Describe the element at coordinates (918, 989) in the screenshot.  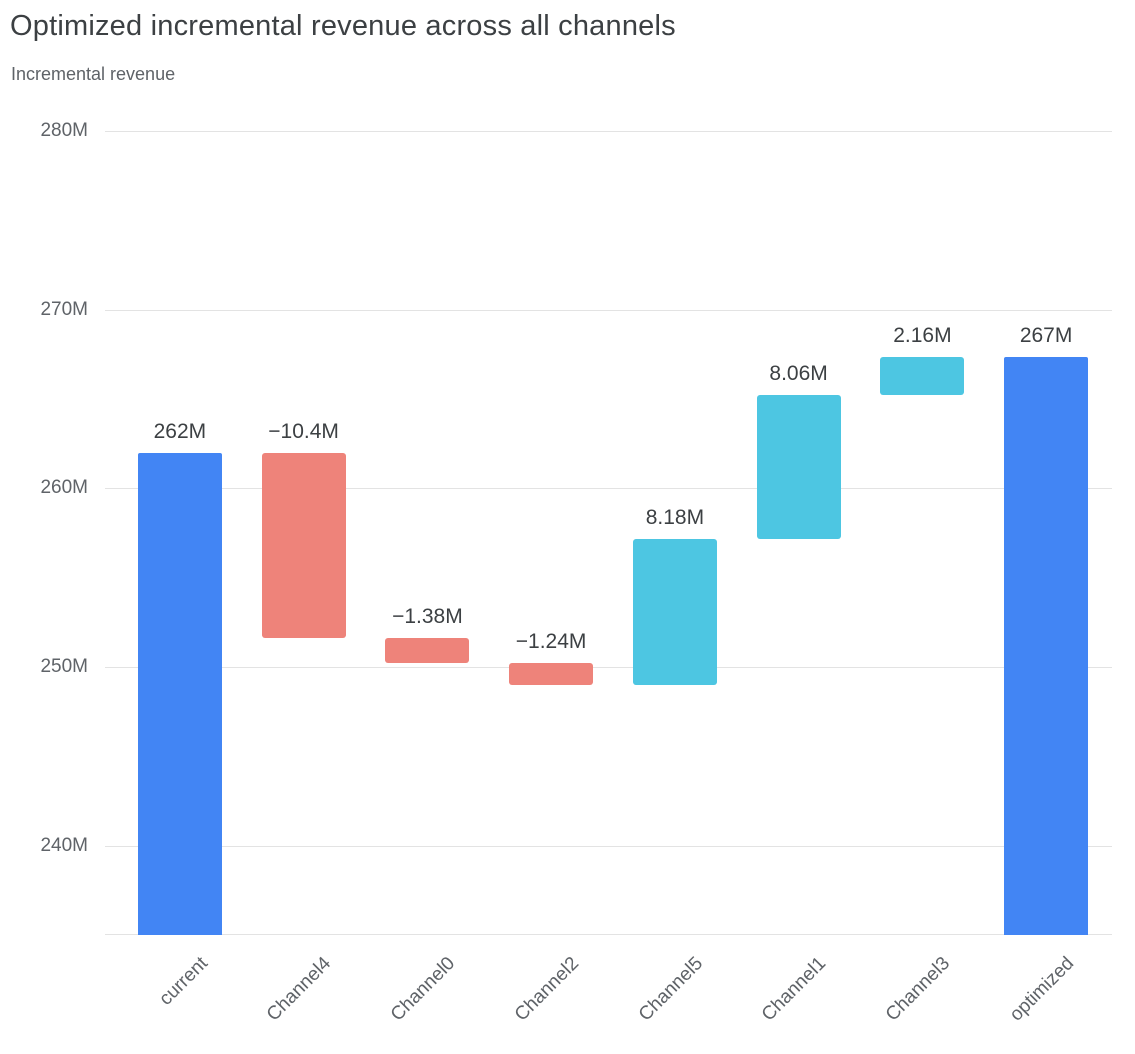
I see `x-axis-label-Channel3: Channel3` at that location.